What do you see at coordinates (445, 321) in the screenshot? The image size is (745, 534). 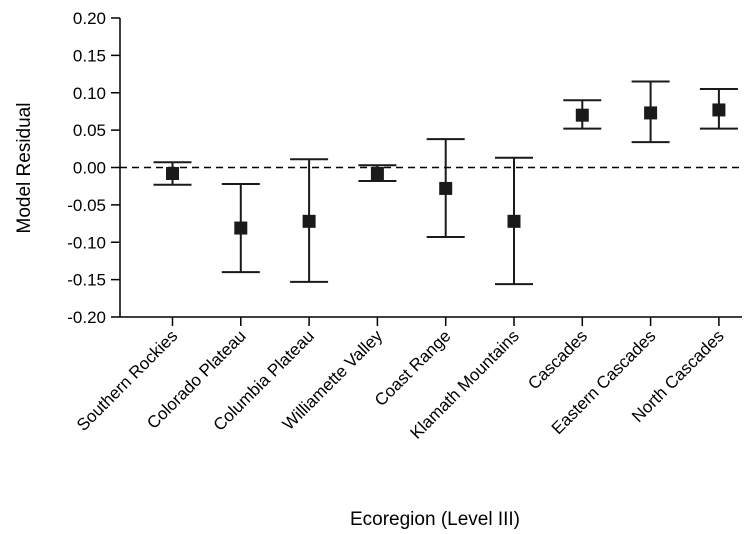 I see `x-axis-ticks` at bounding box center [445, 321].